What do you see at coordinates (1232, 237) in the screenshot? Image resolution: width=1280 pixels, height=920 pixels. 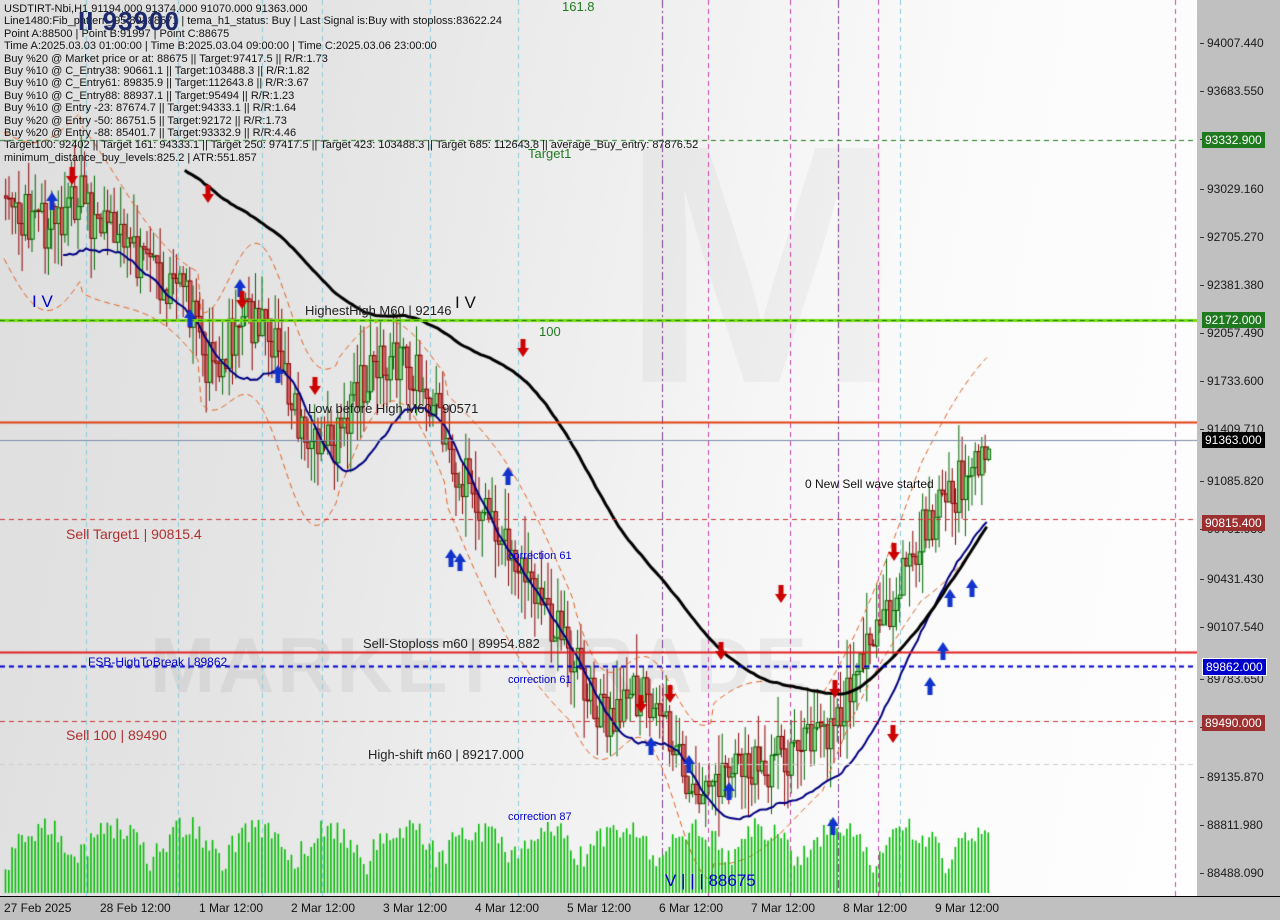 I see `price-tick: 92705.270` at bounding box center [1232, 237].